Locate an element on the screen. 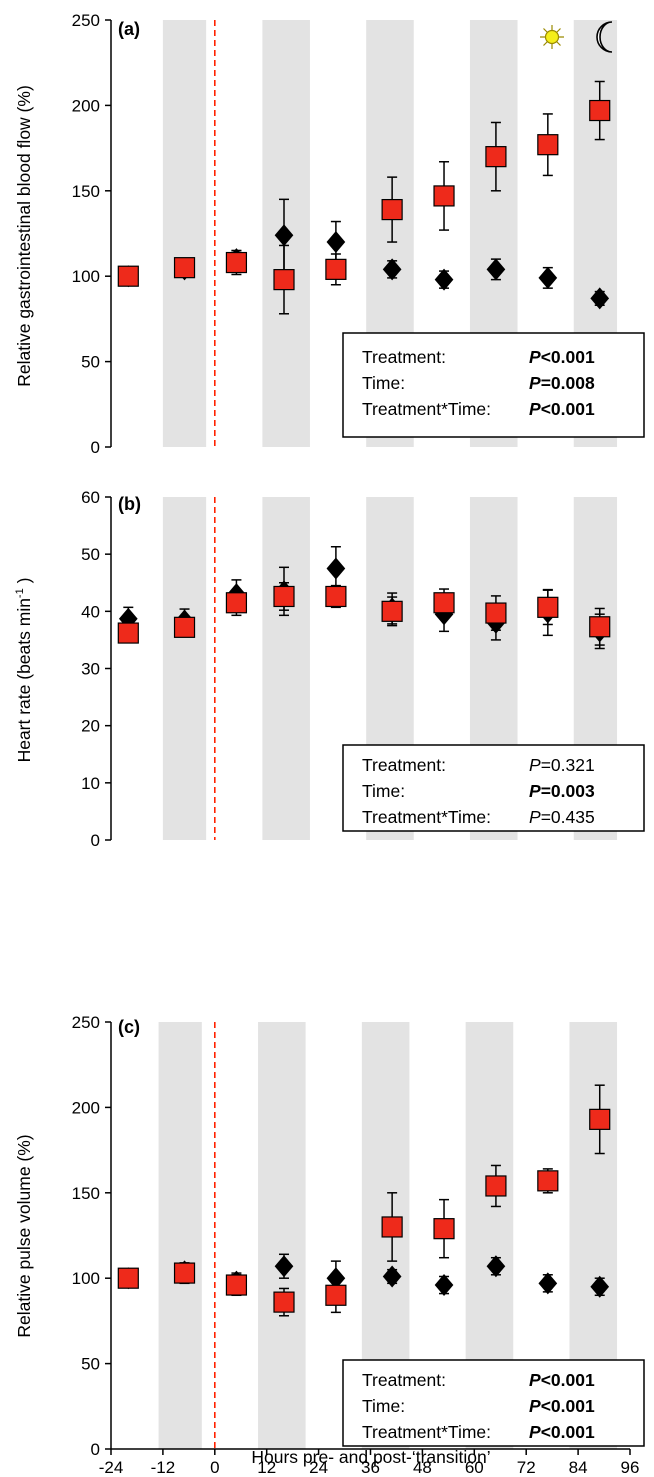  x-tick-label: -12 is located at coordinates (163, 1467).